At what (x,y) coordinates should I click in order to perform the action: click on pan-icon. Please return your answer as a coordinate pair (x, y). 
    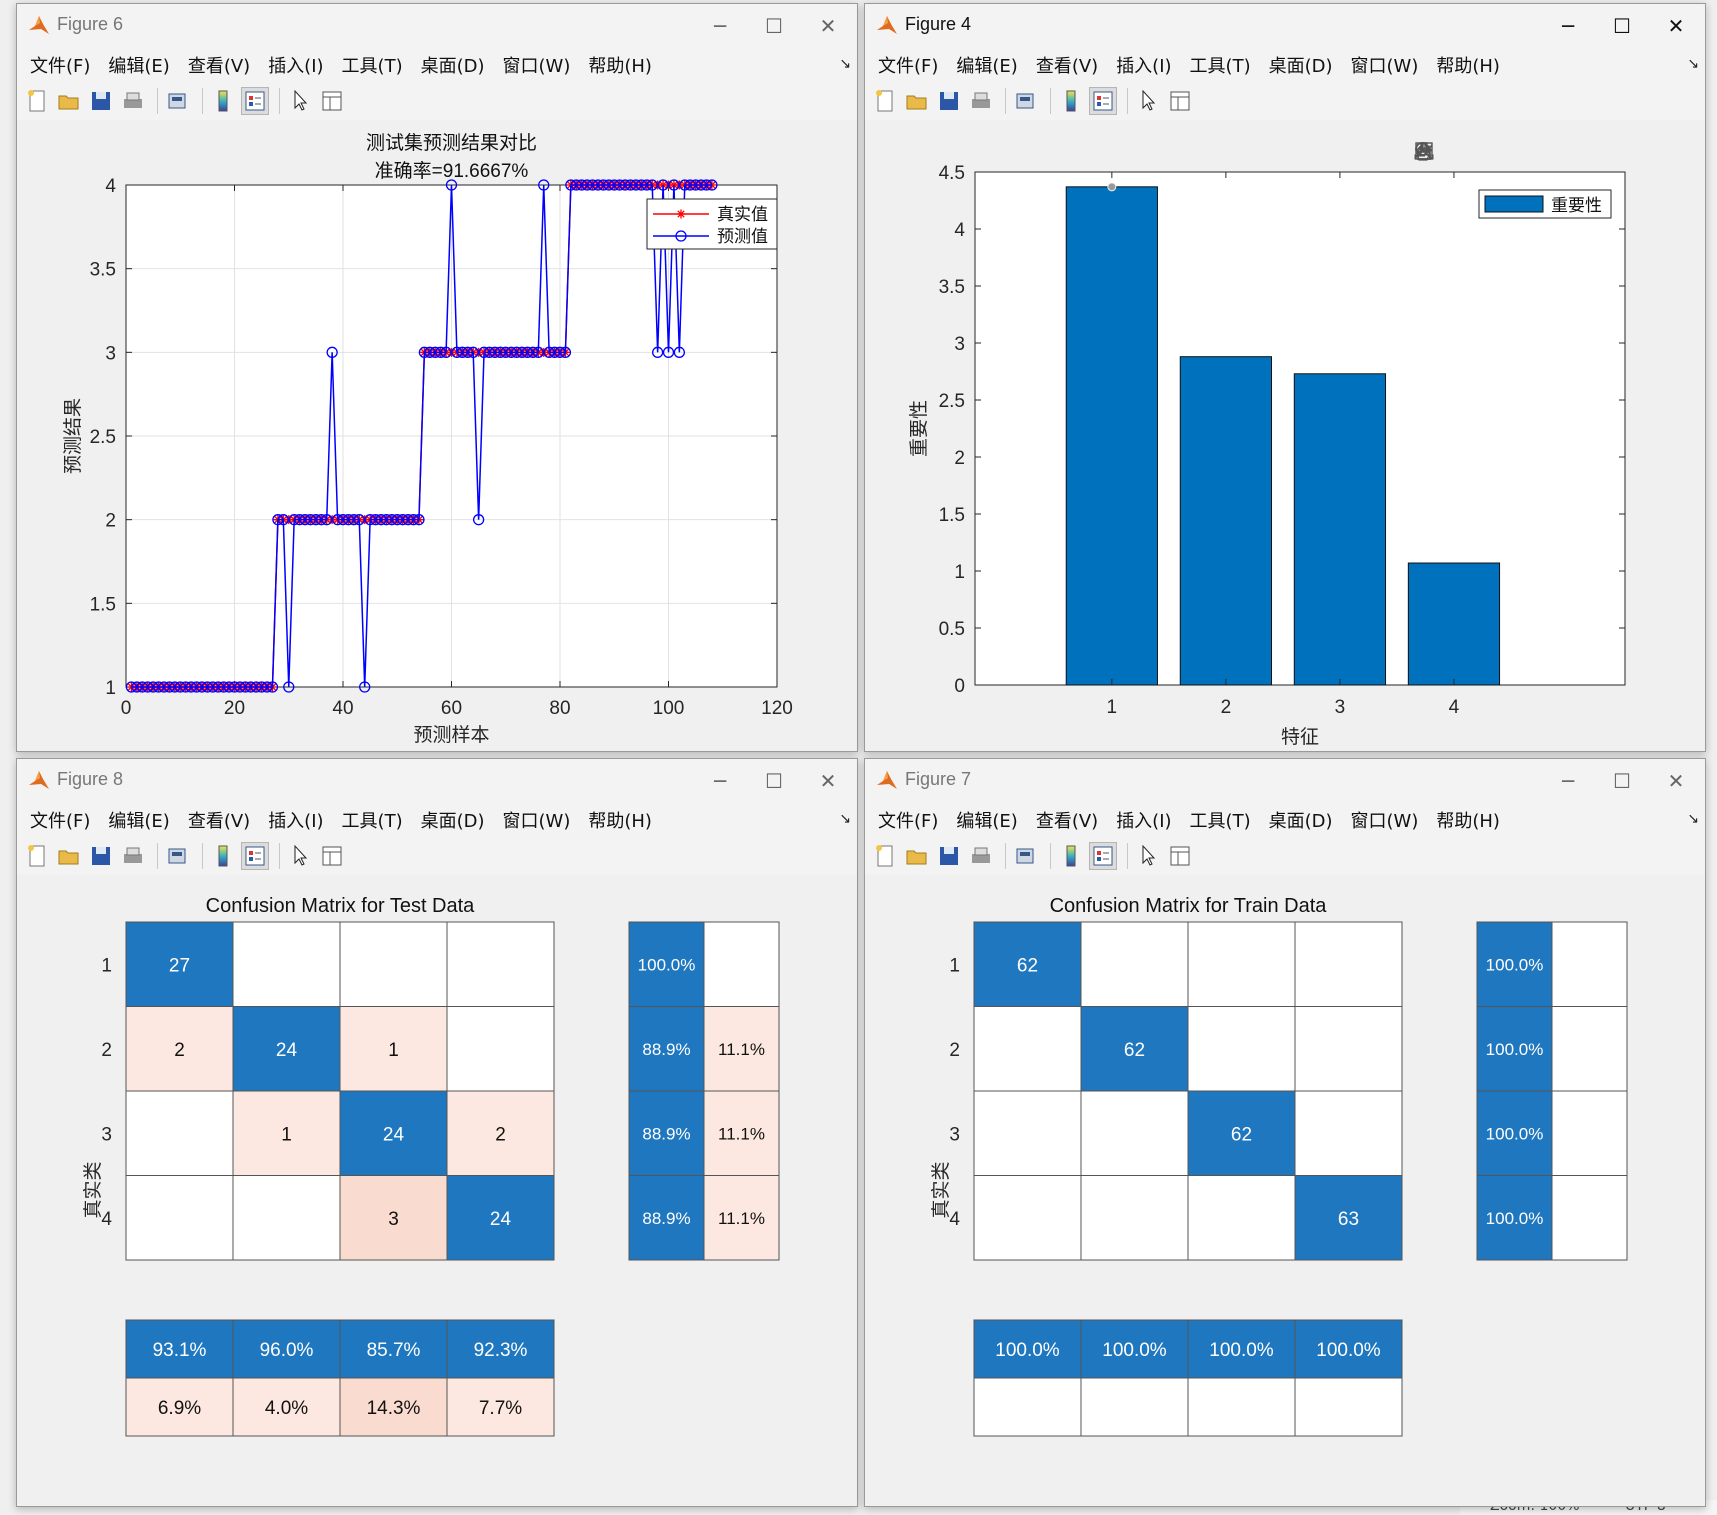
    Looking at the image, I should click on (1474, 153).